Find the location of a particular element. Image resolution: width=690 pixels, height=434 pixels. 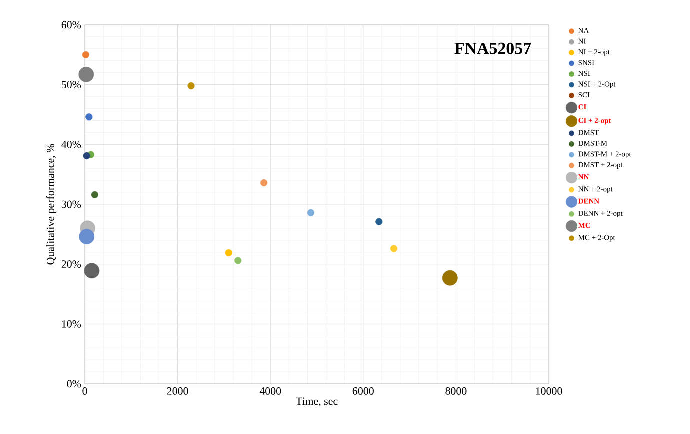

x-tick-label: 10000 is located at coordinates (549, 391).